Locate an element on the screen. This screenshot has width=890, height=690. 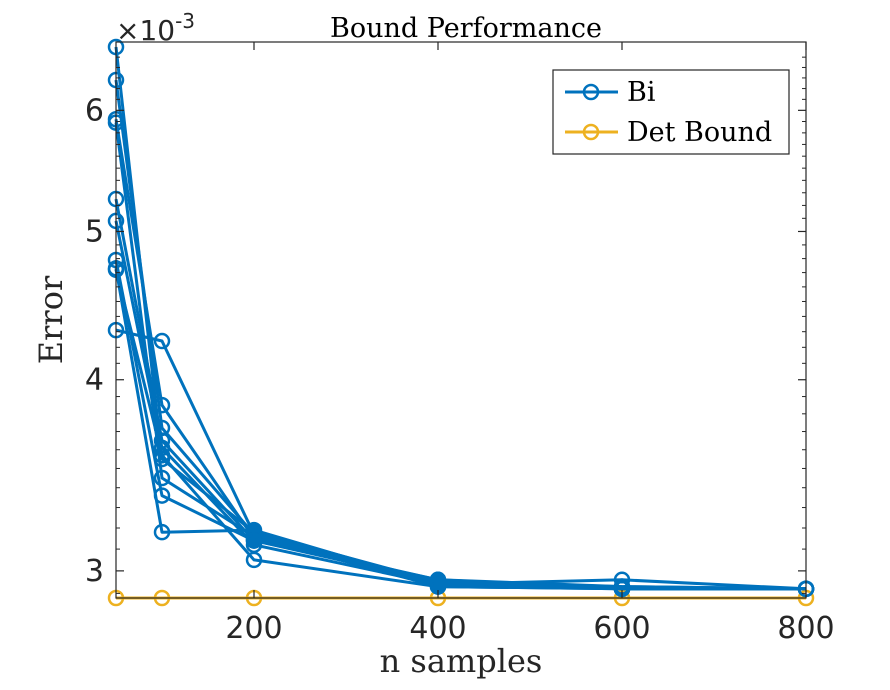
chart-title: Bound Performance is located at coordinates (466, 28).